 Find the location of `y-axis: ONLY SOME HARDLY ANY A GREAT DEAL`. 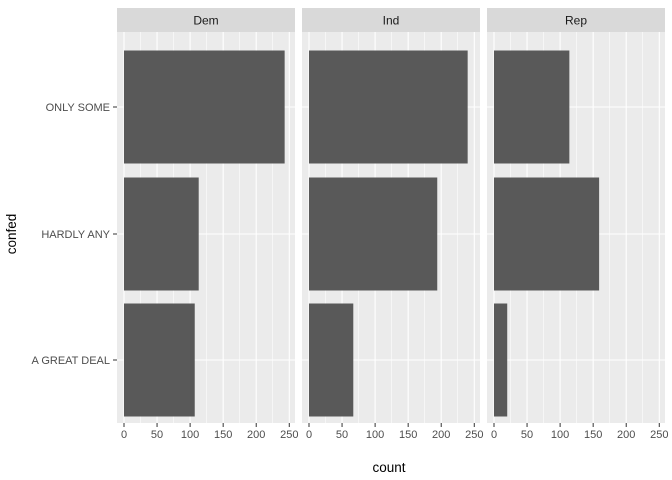

y-axis: ONLY SOME HARDLY ANY A GREAT DEAL is located at coordinates (74, 234).